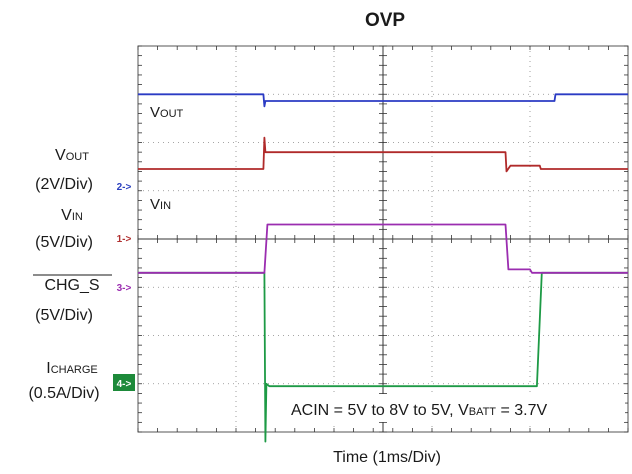  I want to click on channel-name-main: I, so click(48, 368).